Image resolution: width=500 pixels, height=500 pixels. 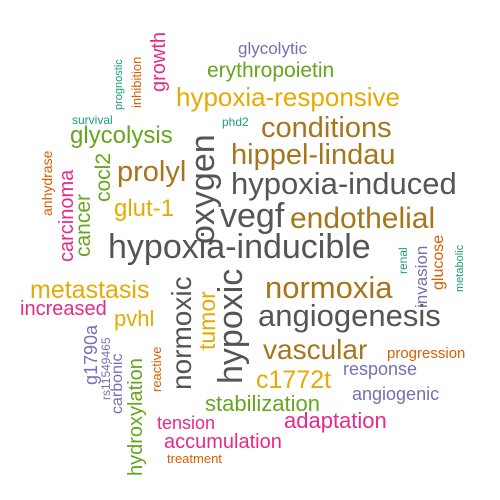 I want to click on word-metabolic: metabolic, so click(x=460, y=268).